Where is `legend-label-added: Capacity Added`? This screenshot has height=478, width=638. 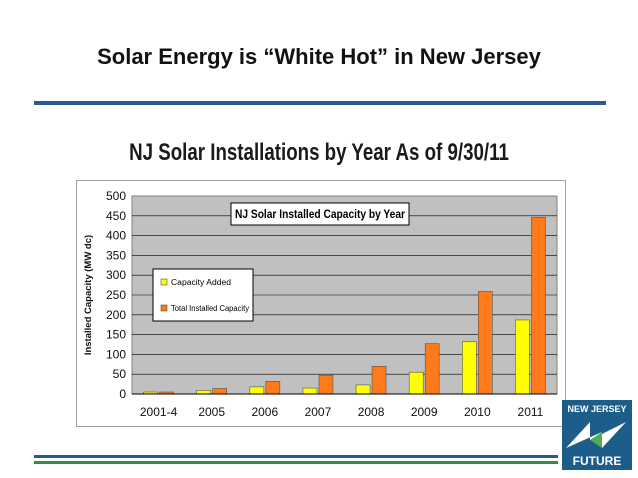 legend-label-added: Capacity Added is located at coordinates (201, 282).